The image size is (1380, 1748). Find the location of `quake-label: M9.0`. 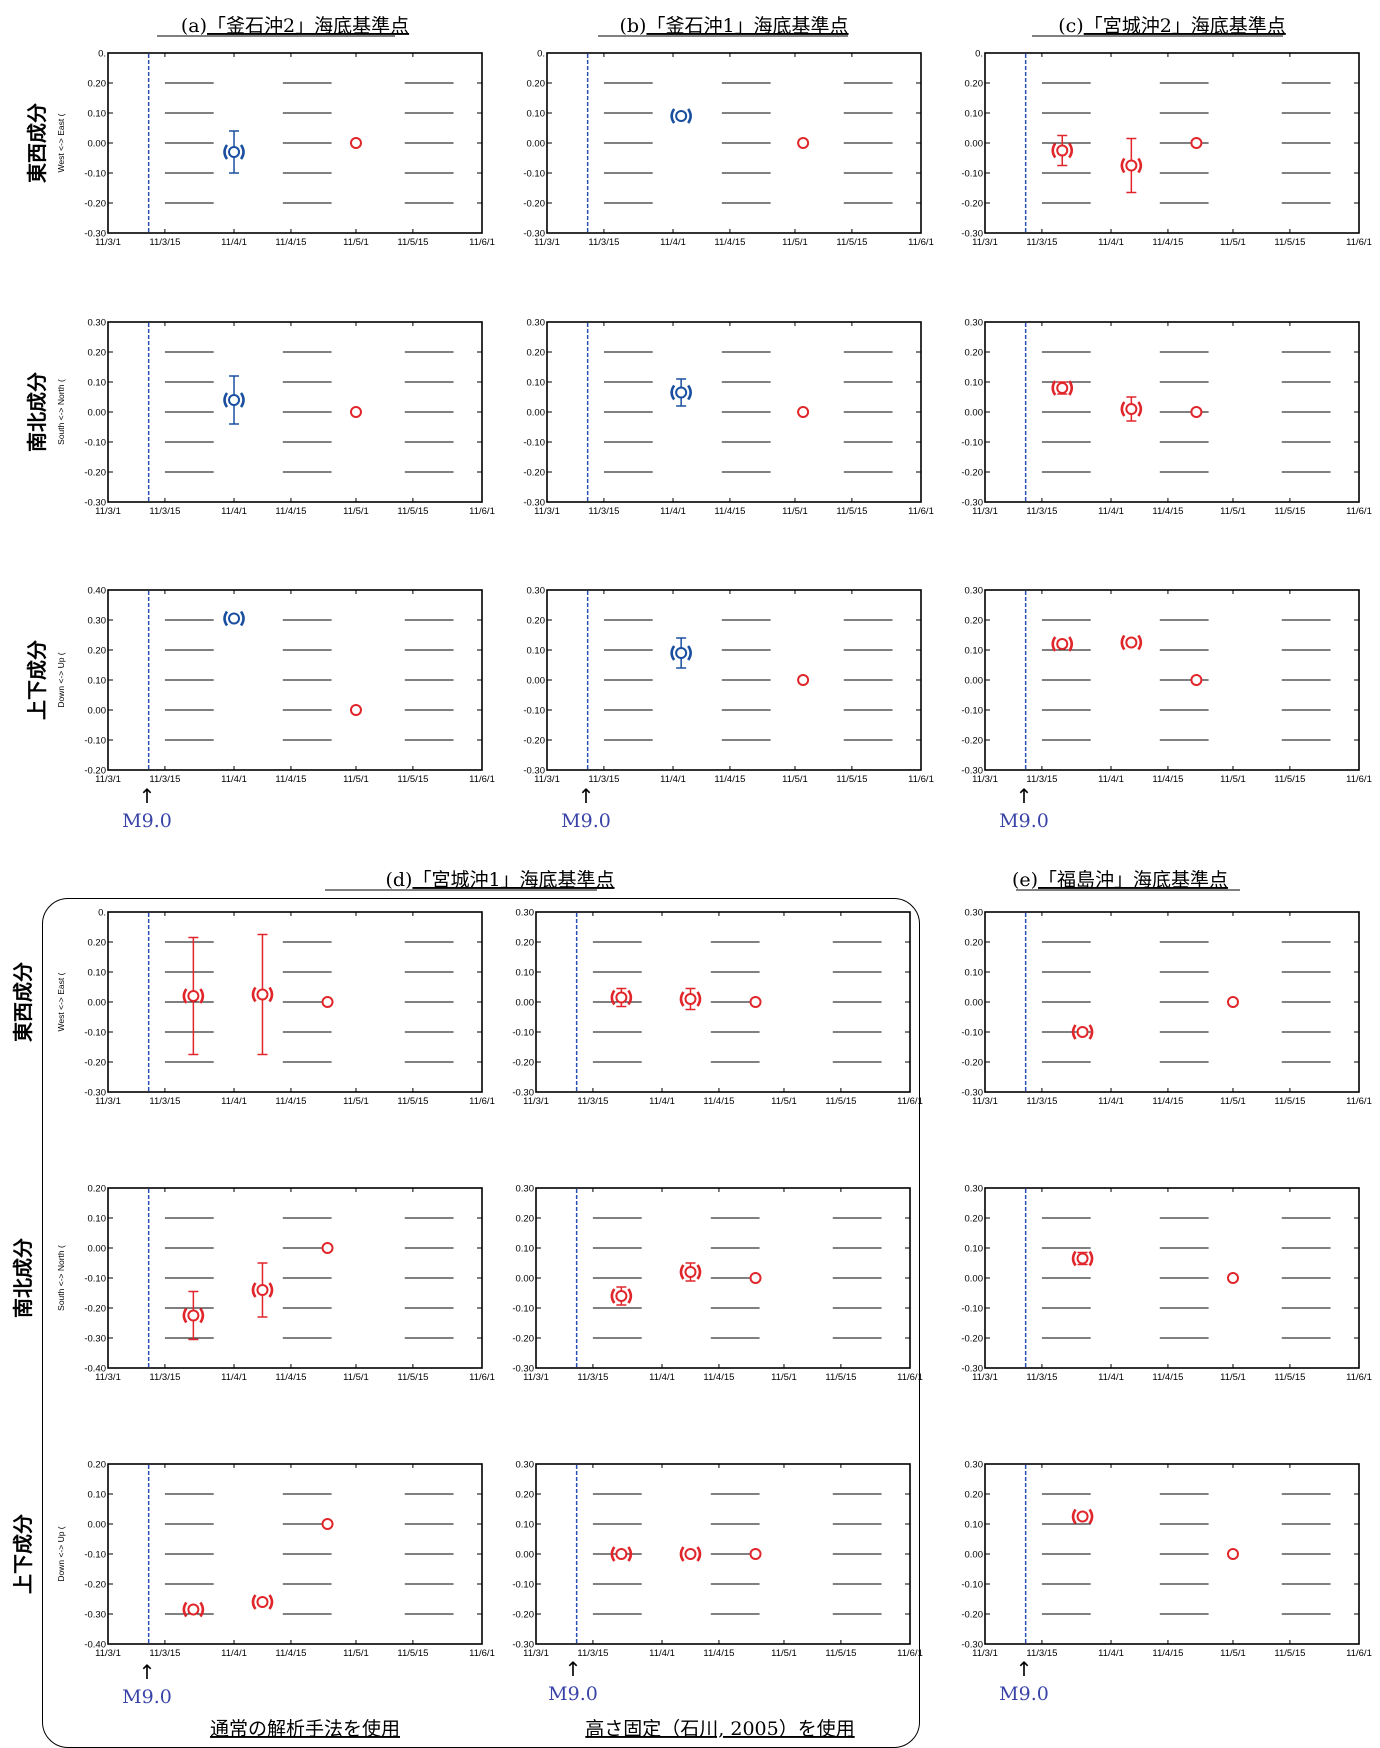

quake-label: M9.0 is located at coordinates (147, 1697).